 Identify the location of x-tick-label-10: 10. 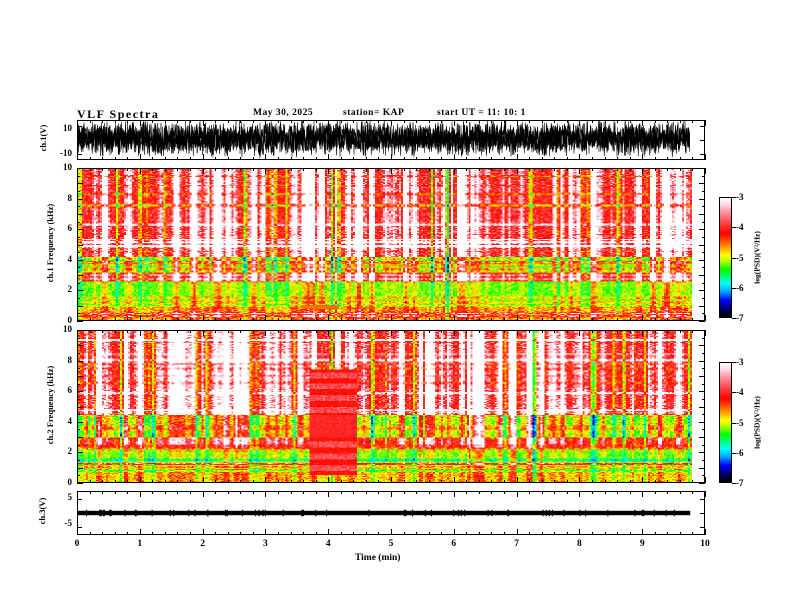
(705, 544).